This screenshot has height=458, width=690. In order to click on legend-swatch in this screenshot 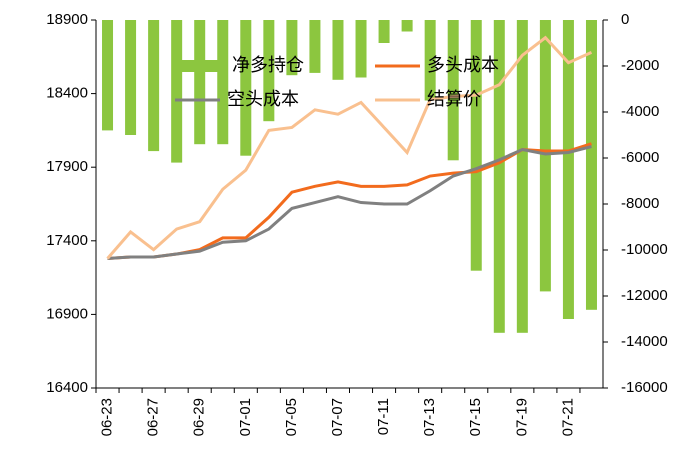, I will do `click(202, 66)`.